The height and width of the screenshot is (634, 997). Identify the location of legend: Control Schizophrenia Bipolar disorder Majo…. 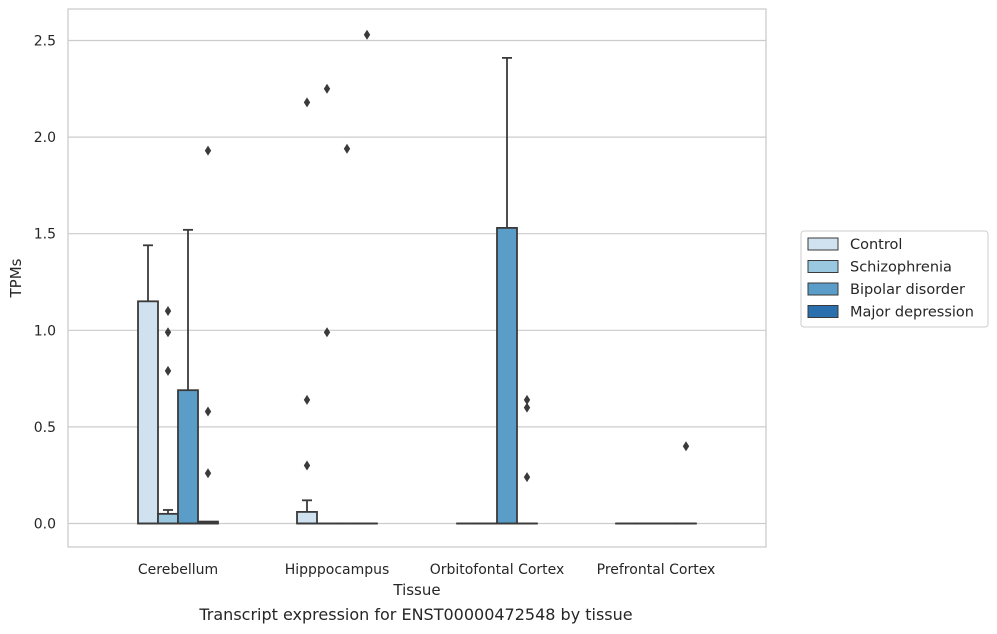
(894, 279).